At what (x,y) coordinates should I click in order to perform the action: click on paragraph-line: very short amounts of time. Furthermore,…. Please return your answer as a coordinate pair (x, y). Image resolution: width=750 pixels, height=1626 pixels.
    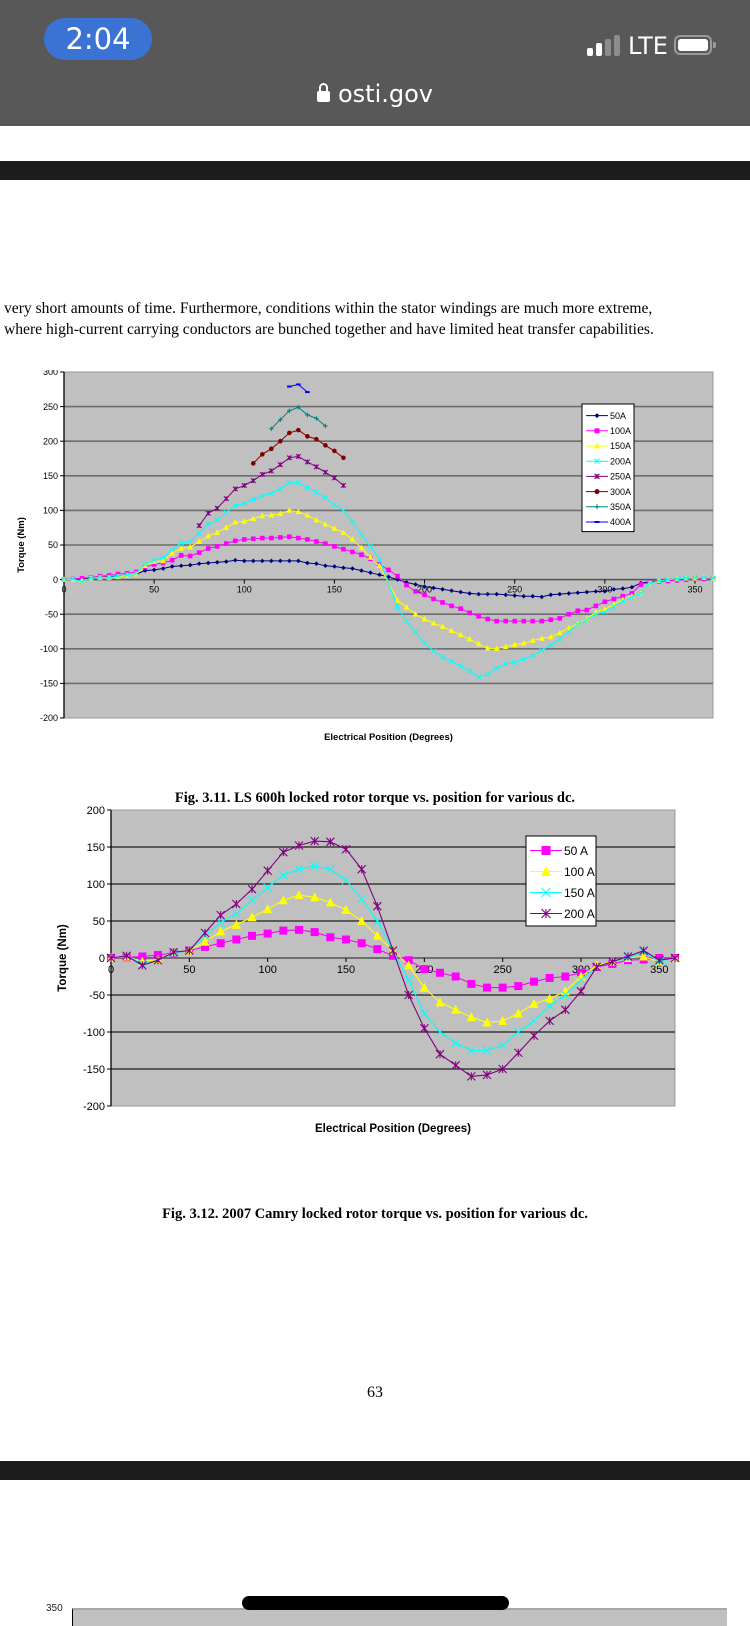
    Looking at the image, I should click on (328, 308).